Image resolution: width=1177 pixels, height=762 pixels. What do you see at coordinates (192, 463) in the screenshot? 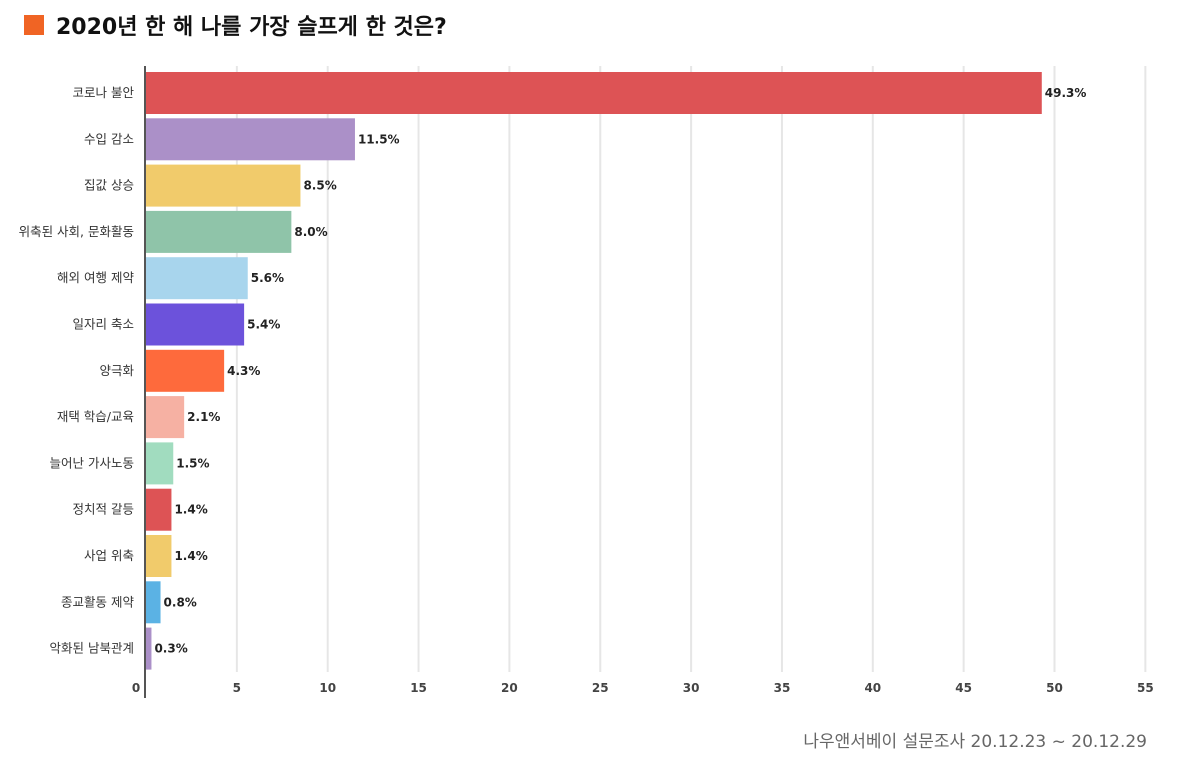
I see `data-label: 1.5%` at bounding box center [192, 463].